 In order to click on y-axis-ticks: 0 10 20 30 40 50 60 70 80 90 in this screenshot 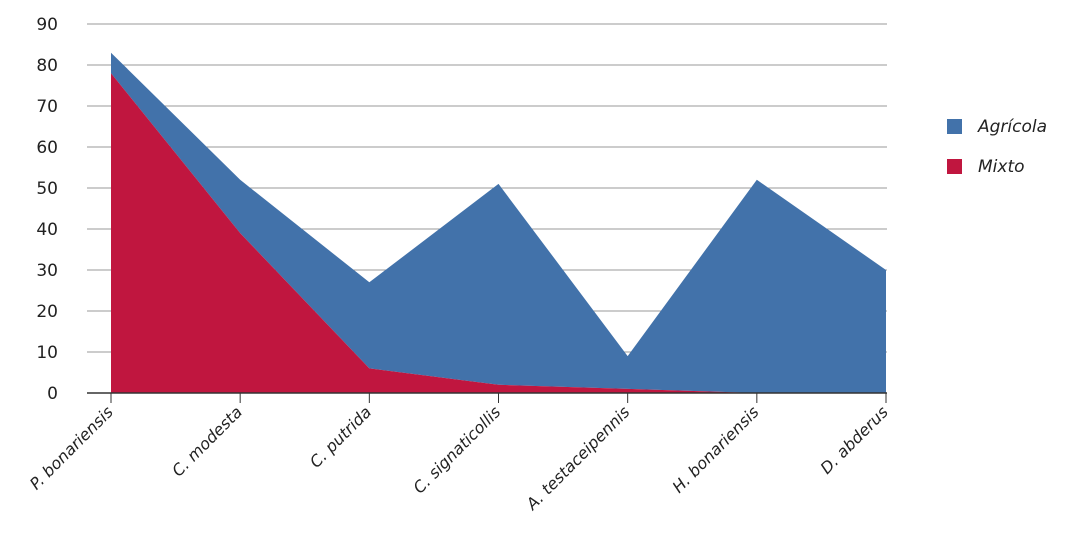, I will do `click(47, 209)`.